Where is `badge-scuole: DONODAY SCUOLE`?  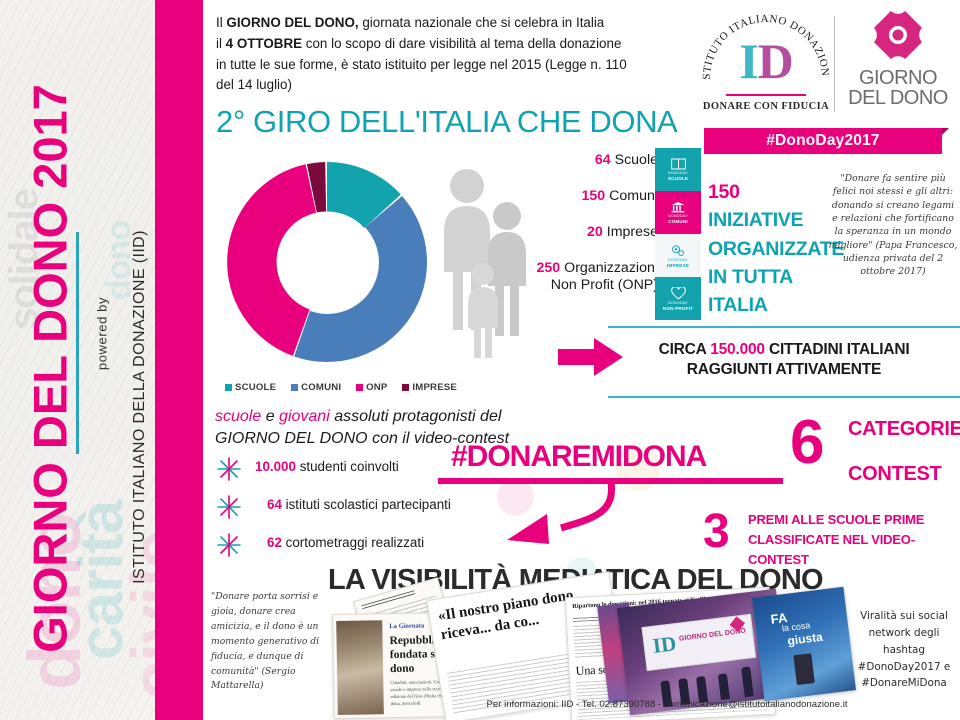
badge-scuole: DONODAY SCUOLE is located at coordinates (678, 169).